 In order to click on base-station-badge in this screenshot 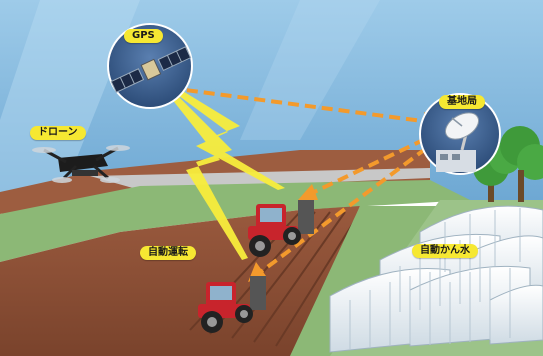, I will do `click(460, 134)`.